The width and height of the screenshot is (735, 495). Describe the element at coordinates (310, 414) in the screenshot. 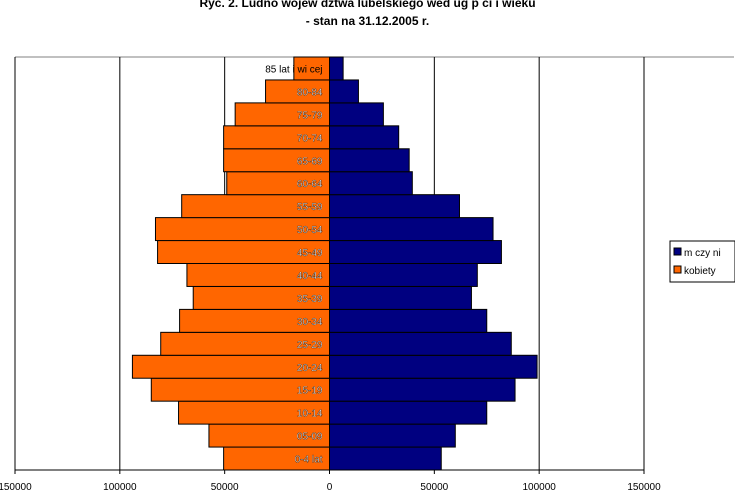

I see `category-label: 10-14` at that location.